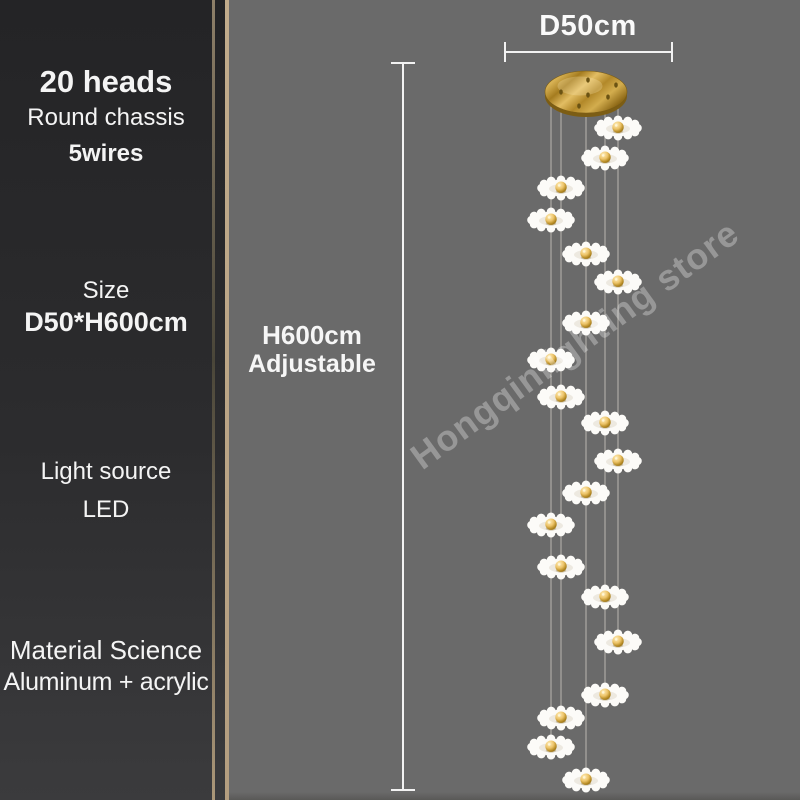 Image resolution: width=800 pixels, height=800 pixels. What do you see at coordinates (106, 682) in the screenshot?
I see `spec-material-value: Aluminum + acrylic` at bounding box center [106, 682].